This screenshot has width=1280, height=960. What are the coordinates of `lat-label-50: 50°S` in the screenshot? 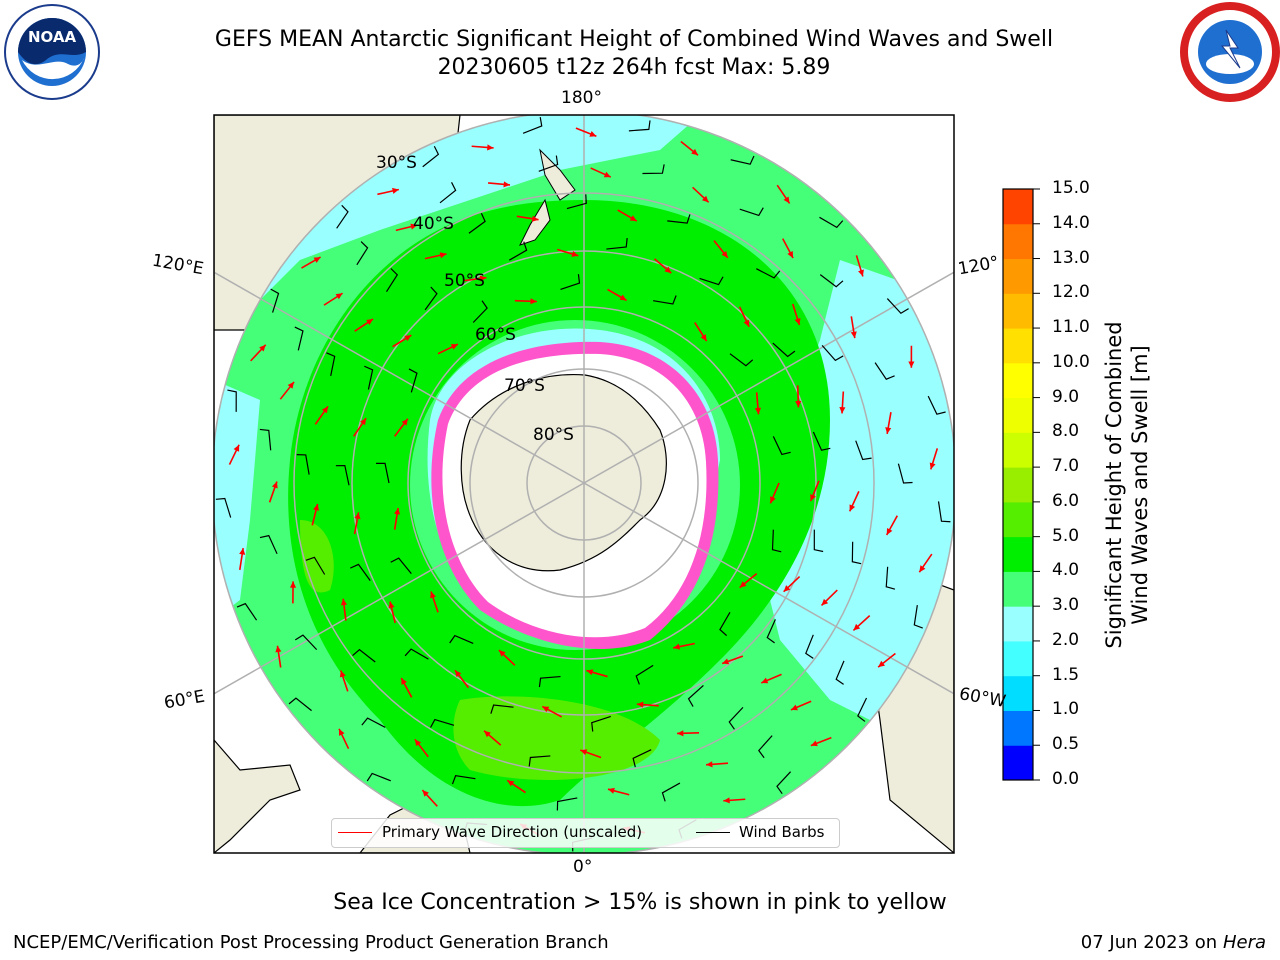 It's located at (464, 281).